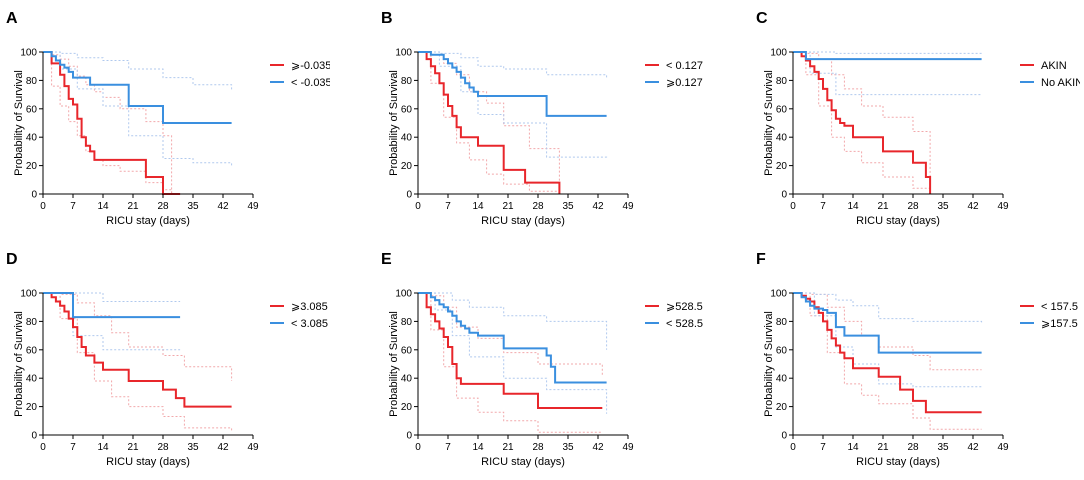 The height and width of the screenshot is (480, 1084). What do you see at coordinates (973, 447) in the screenshot?
I see `x-tick-label: 42` at bounding box center [973, 447].